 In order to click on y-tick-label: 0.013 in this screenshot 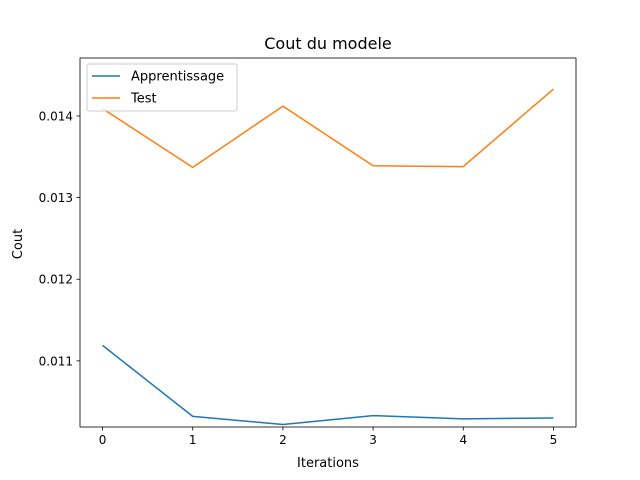, I will do `click(56, 198)`.